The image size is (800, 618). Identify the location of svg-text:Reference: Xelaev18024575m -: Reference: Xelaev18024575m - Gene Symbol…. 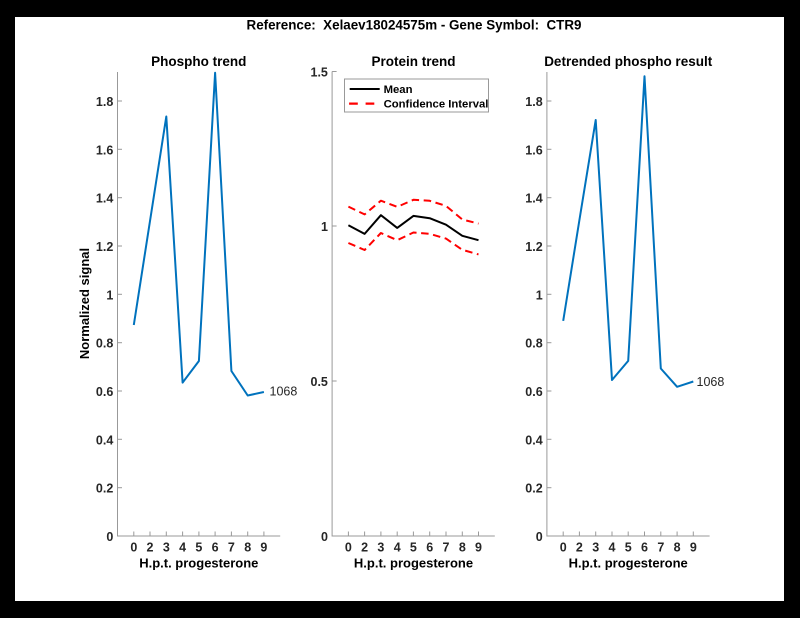
(414, 25).